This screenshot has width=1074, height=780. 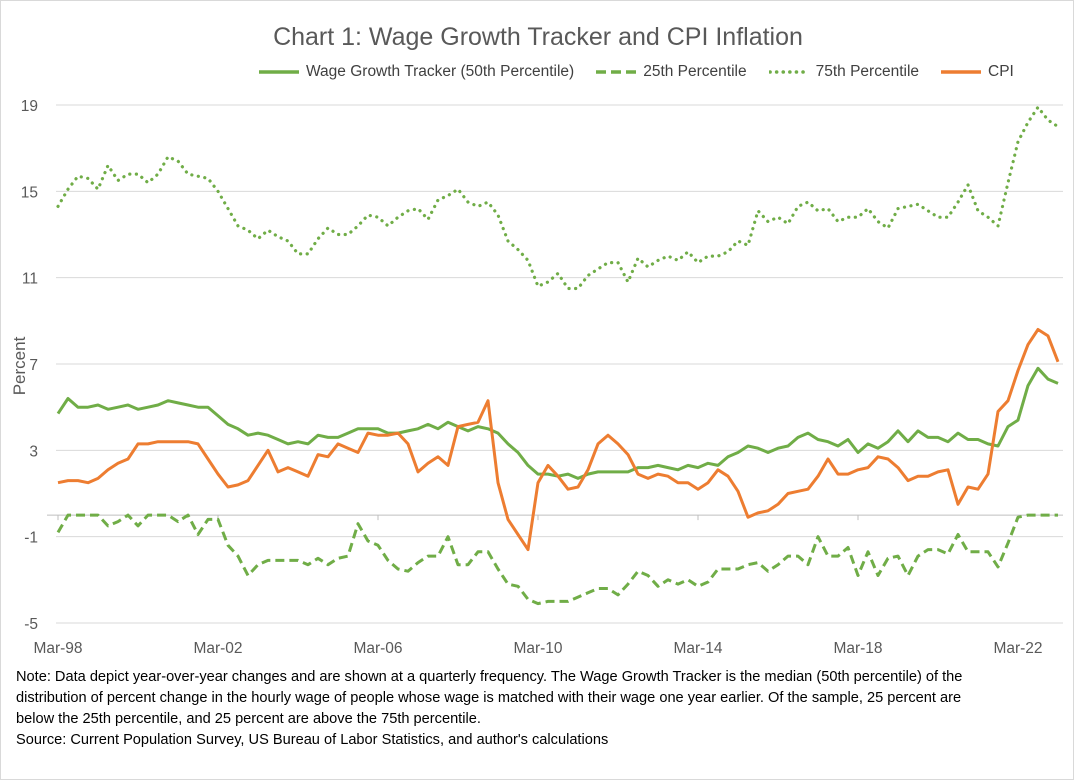 What do you see at coordinates (1017, 648) in the screenshot?
I see `x-tick-label: Mar-22` at bounding box center [1017, 648].